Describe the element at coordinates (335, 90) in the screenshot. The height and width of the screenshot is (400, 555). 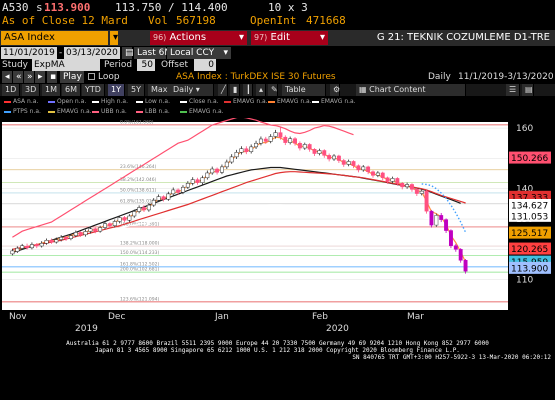
I see `settings-icon: ⚙` at that location.